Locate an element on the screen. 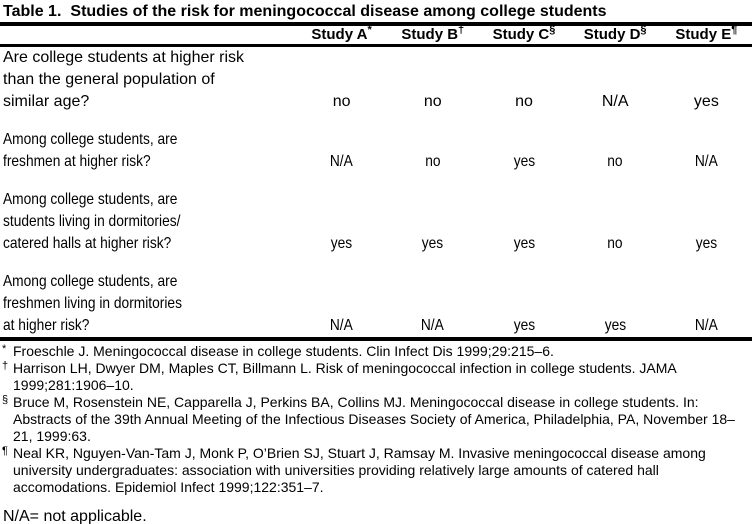  column-header-study-c: Study C§ is located at coordinates (524, 34).